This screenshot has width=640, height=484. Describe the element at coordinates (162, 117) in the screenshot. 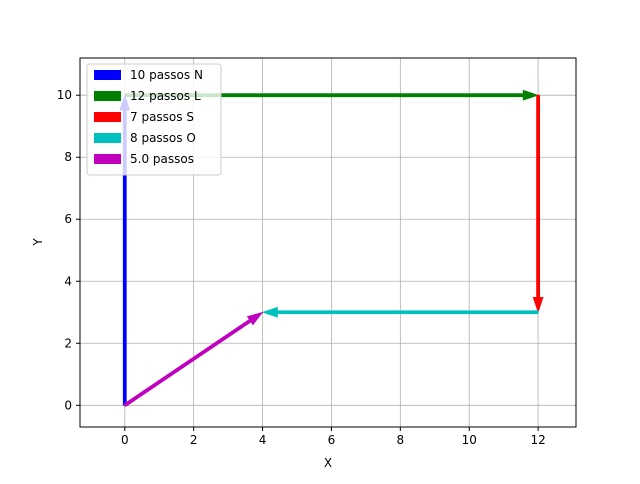

I see `legend-label: 7 passos S` at that location.